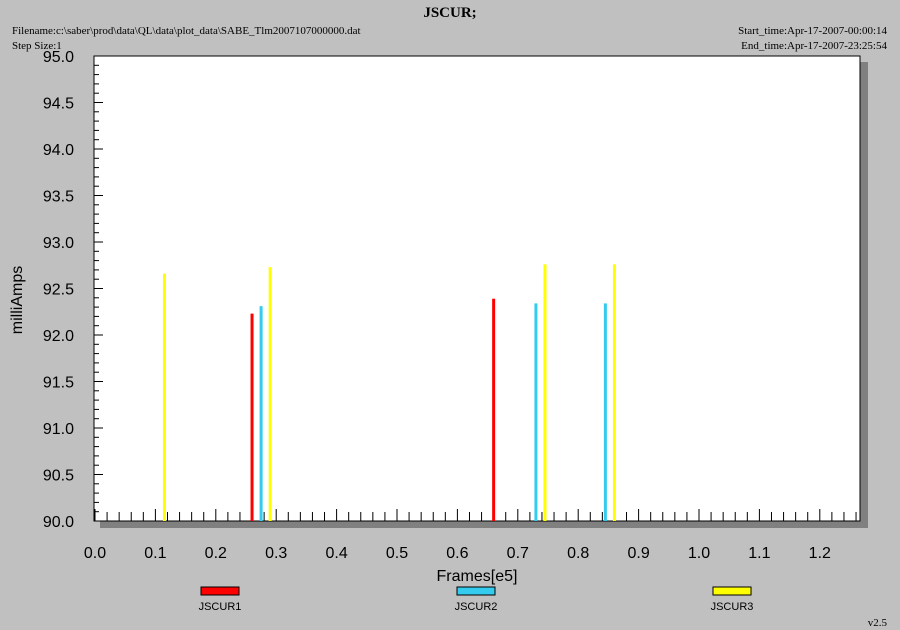 The image size is (900, 630). What do you see at coordinates (276, 553) in the screenshot?
I see `x-tick-label: 0.3` at bounding box center [276, 553].